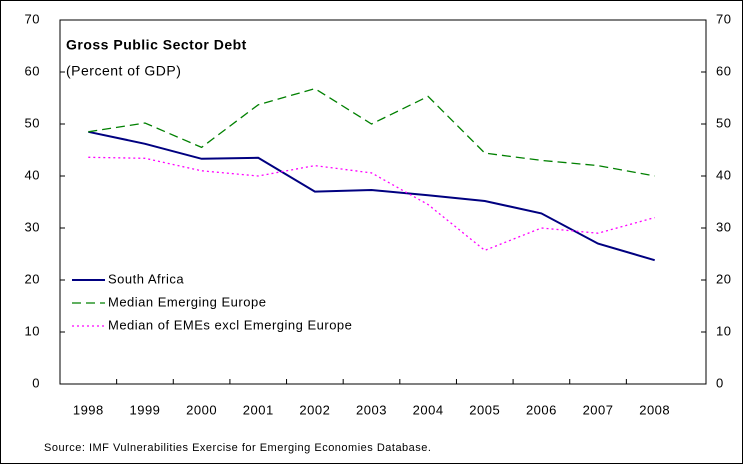 The image size is (743, 464). I want to click on x-tick-label: 2002, so click(314, 409).